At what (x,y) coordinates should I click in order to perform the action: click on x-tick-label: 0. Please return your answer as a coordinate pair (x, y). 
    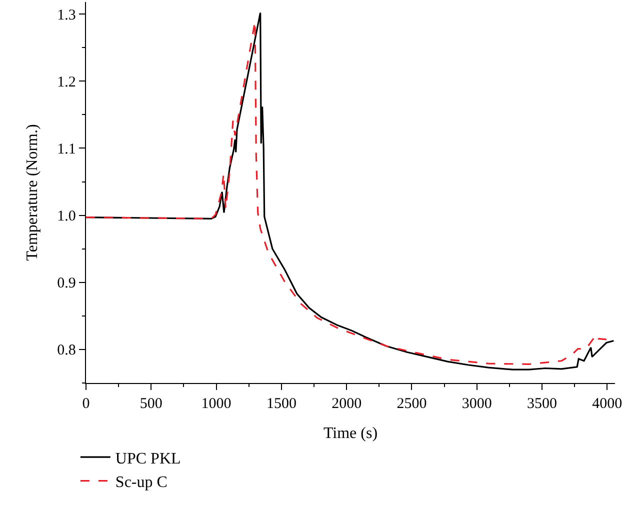
    Looking at the image, I should click on (86, 404).